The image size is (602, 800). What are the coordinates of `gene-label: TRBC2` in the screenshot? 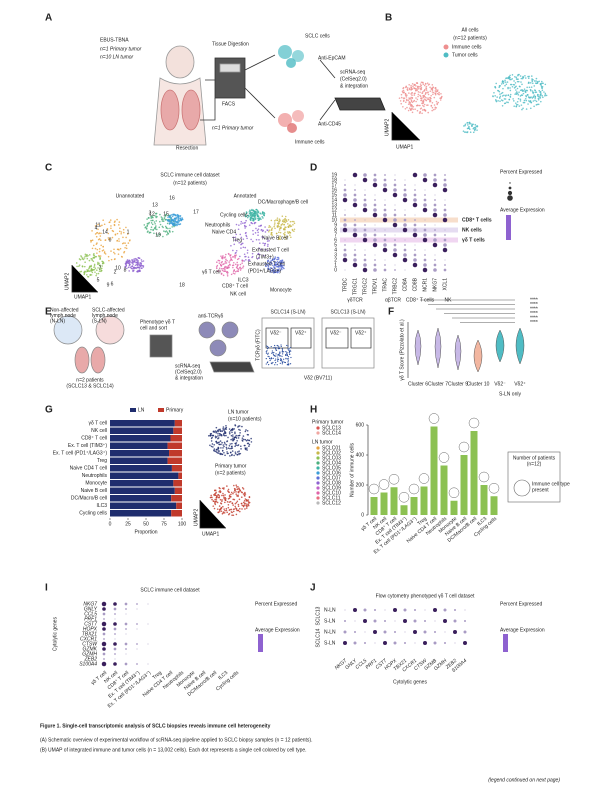 It's located at (395, 286).